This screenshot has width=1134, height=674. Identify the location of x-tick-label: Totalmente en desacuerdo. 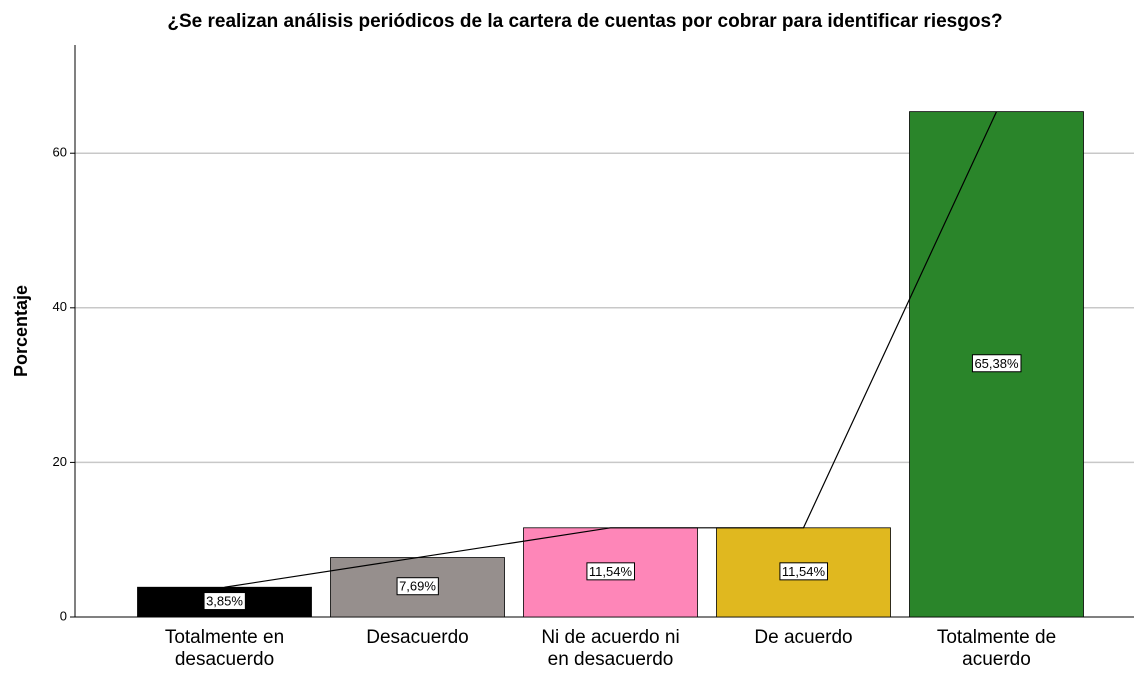
(224, 648).